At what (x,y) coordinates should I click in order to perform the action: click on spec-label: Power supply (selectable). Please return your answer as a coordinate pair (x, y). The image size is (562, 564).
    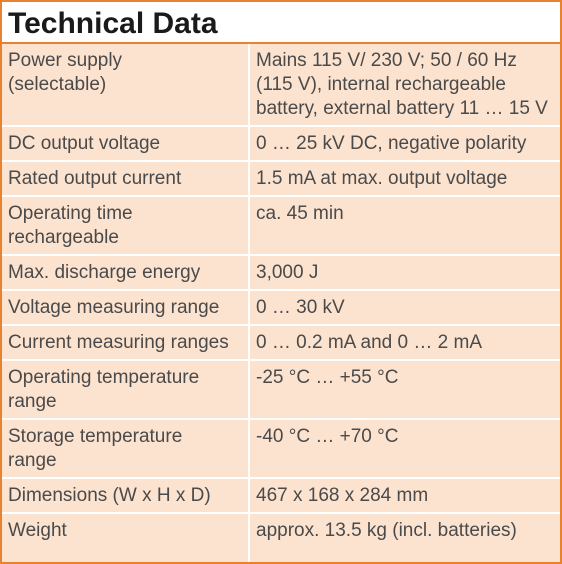
    Looking at the image, I should click on (126, 84).